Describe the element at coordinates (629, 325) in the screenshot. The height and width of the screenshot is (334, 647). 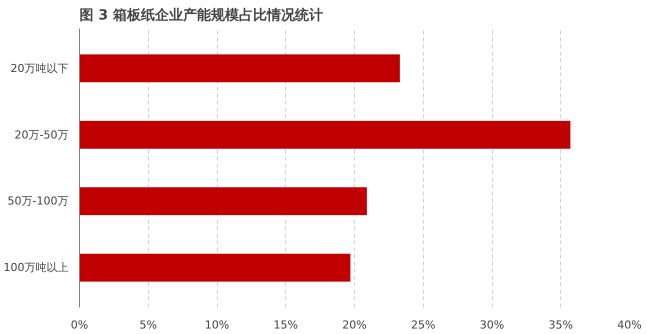
I see `x-tick-label: 40%` at that location.